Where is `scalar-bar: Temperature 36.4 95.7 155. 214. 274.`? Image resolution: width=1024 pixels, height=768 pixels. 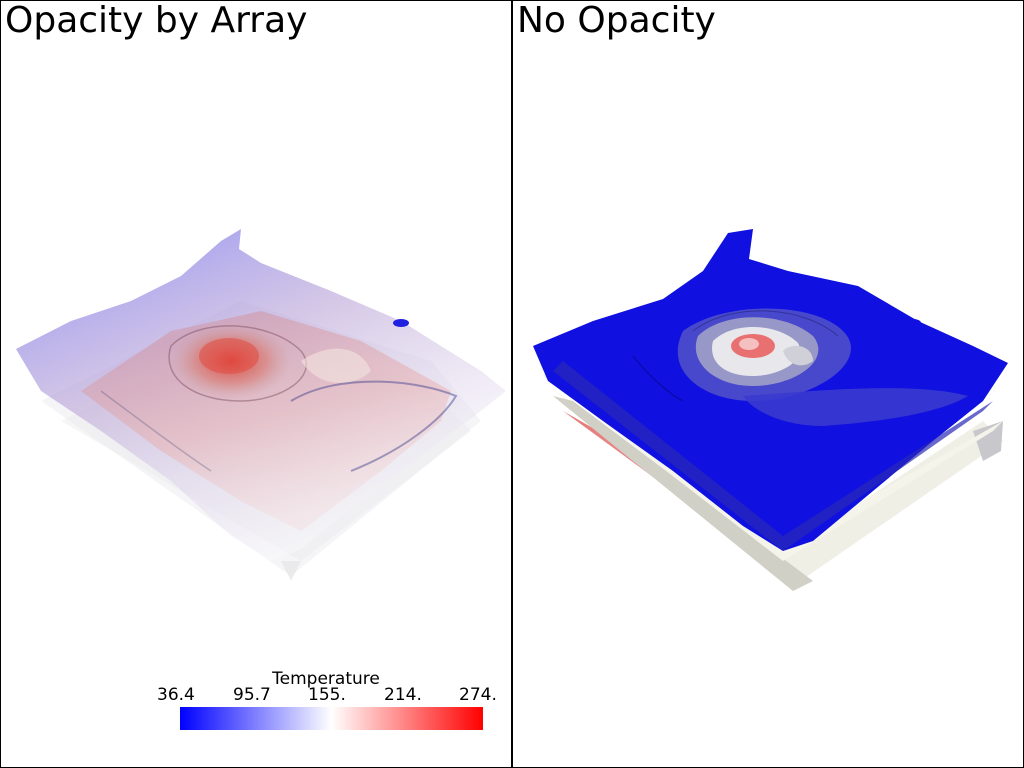
scalar-bar: Temperature 36.4 95.7 155. 214. 274. is located at coordinates (326, 702).